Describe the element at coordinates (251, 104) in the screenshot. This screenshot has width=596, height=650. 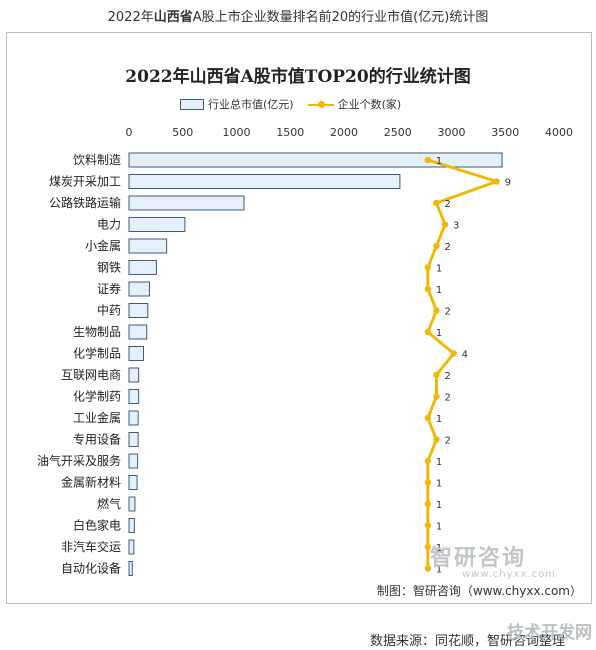
I see `legend-bar-label: 行业总市值(亿元)` at that location.